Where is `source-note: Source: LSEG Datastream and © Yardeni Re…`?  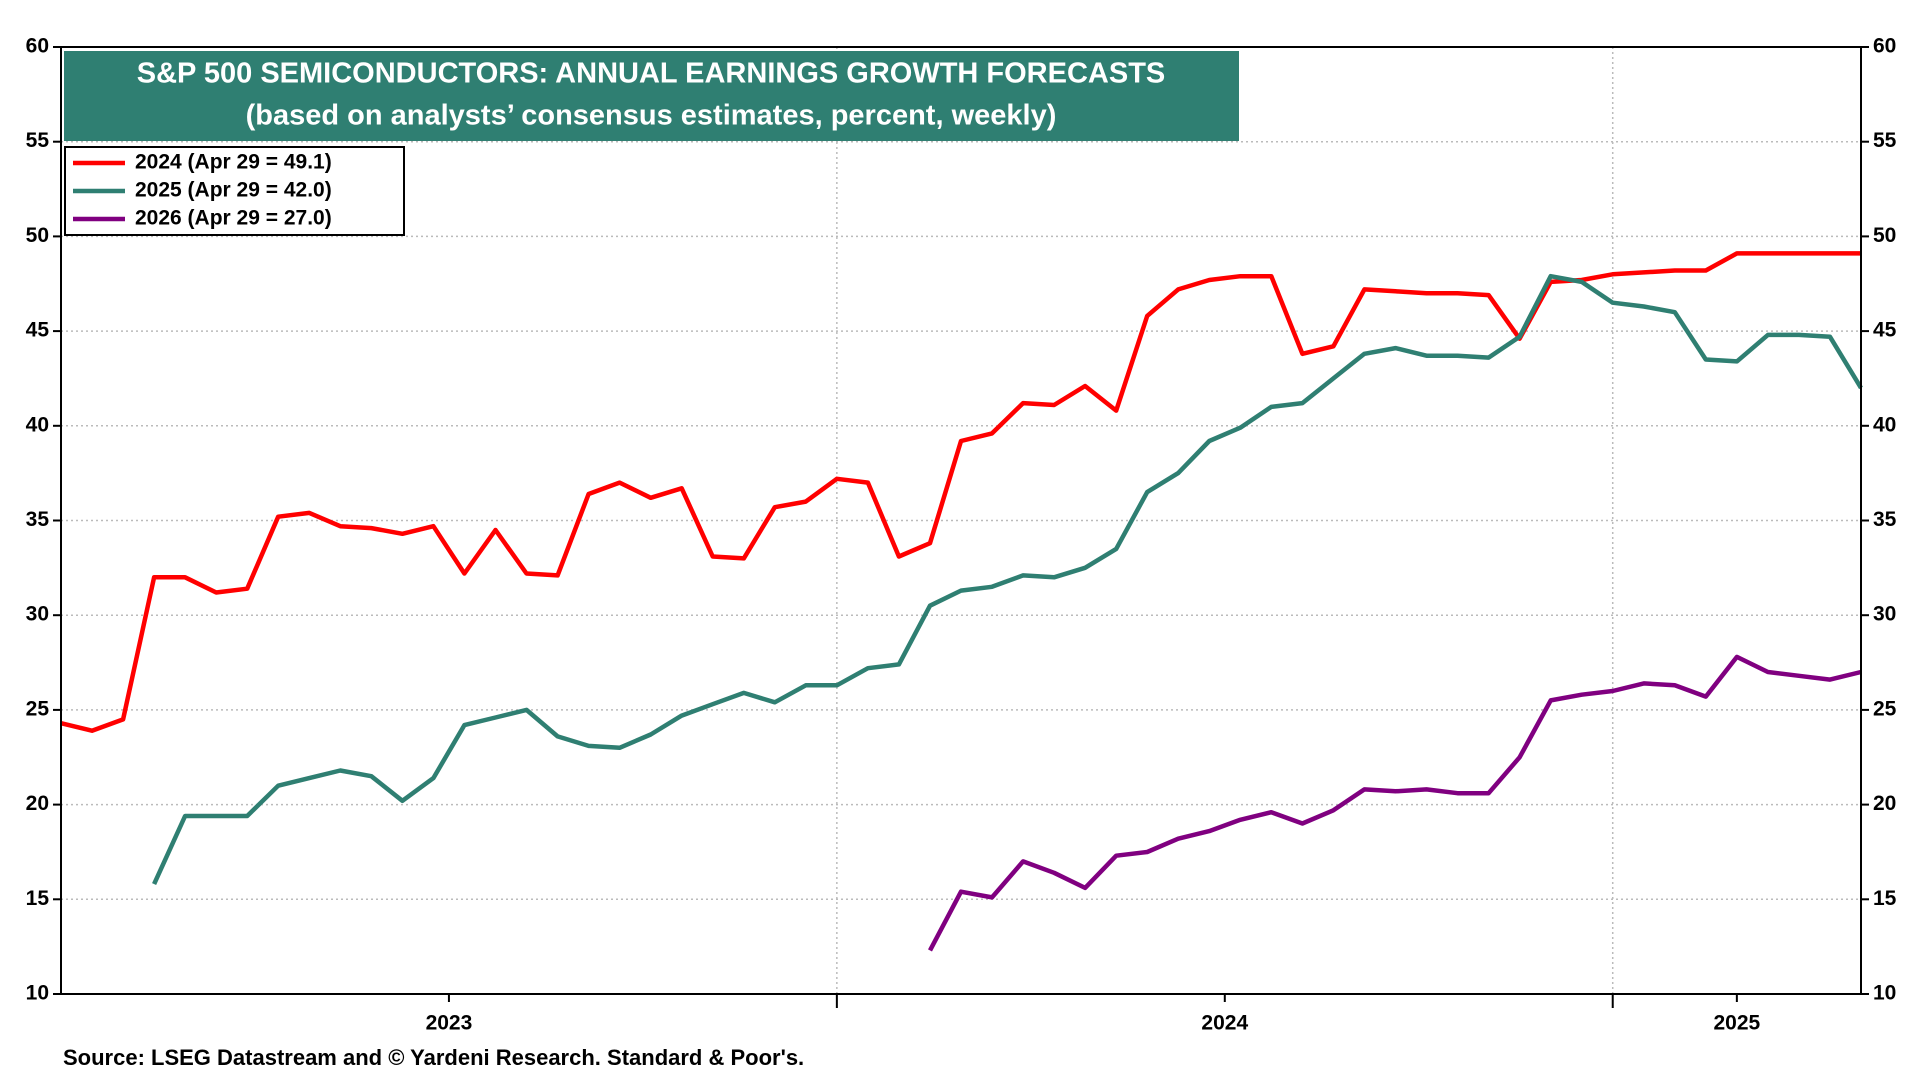 source-note: Source: LSEG Datastream and © Yardeni Re… is located at coordinates (433, 1057).